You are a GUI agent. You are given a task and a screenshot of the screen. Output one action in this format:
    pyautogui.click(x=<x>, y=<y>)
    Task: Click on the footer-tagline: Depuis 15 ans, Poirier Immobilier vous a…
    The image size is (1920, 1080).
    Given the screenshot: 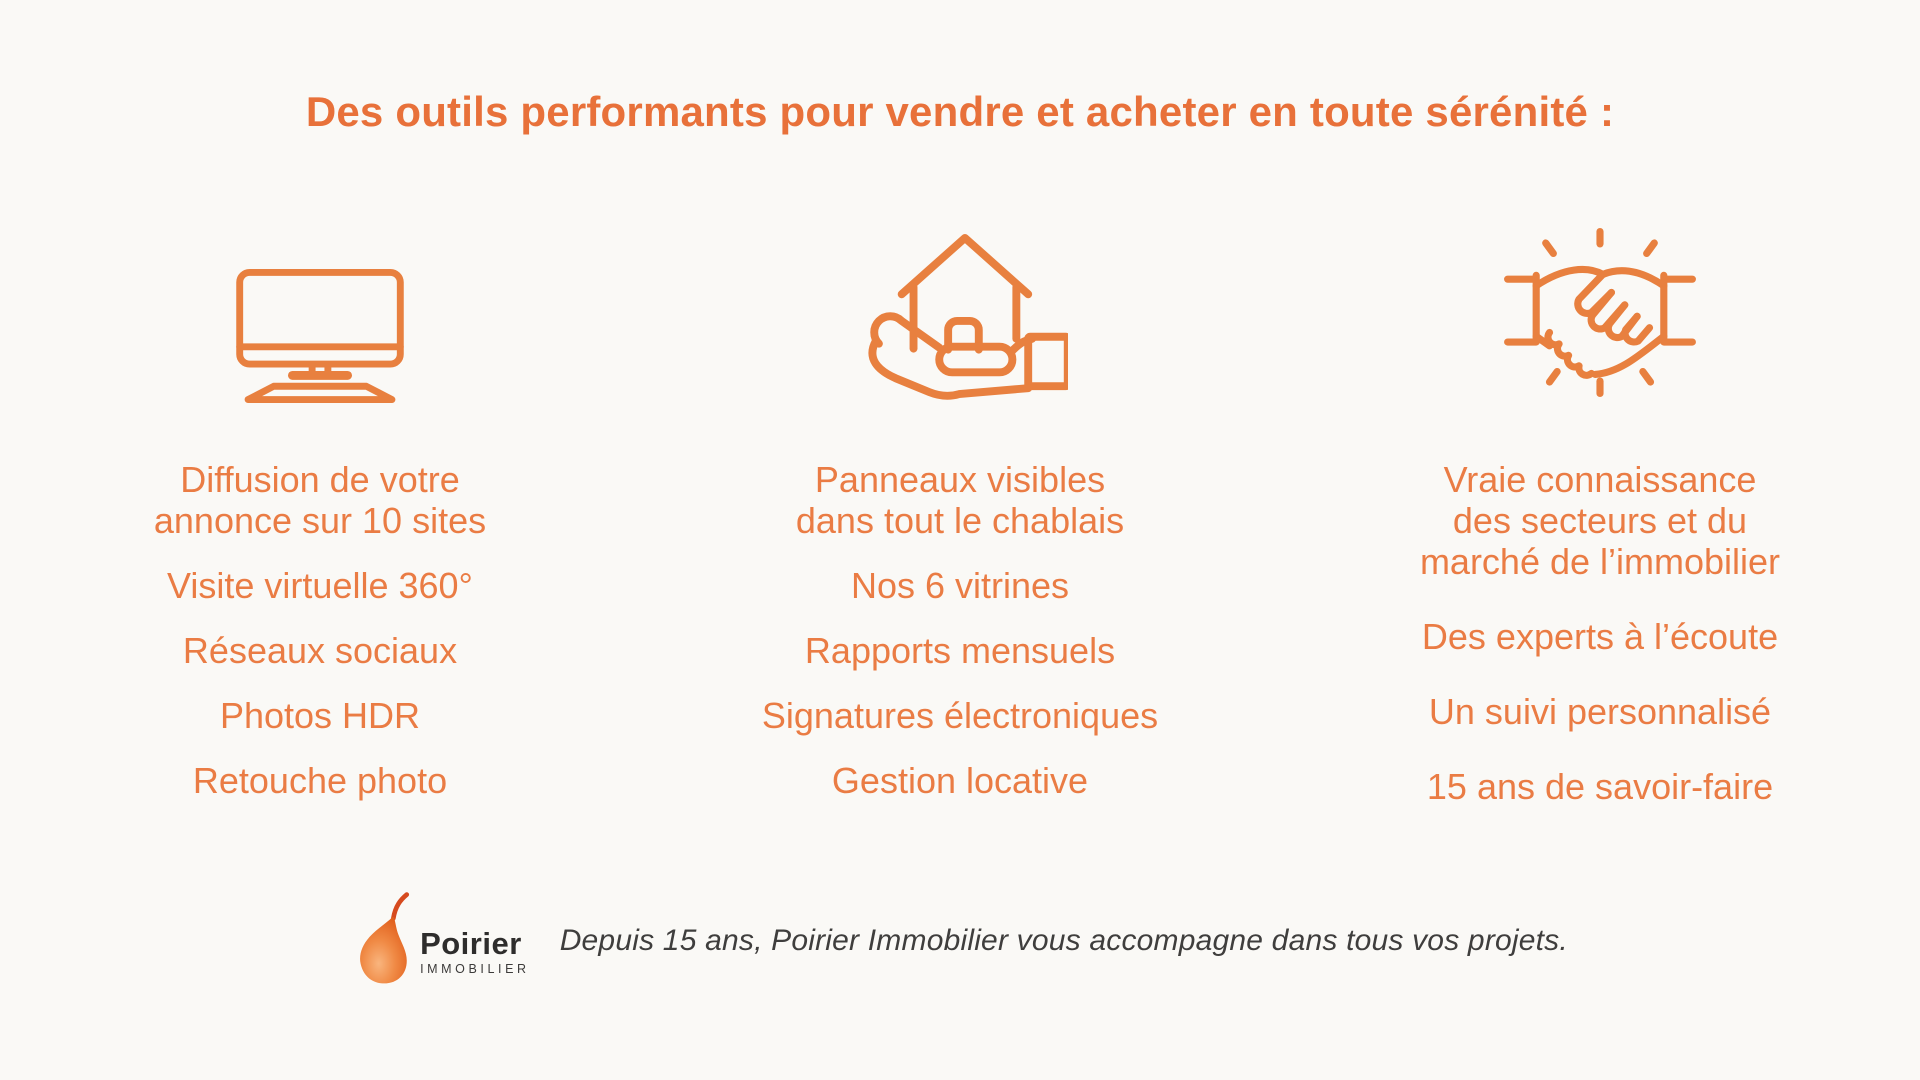 What is the action you would take?
    pyautogui.click(x=1063, y=940)
    